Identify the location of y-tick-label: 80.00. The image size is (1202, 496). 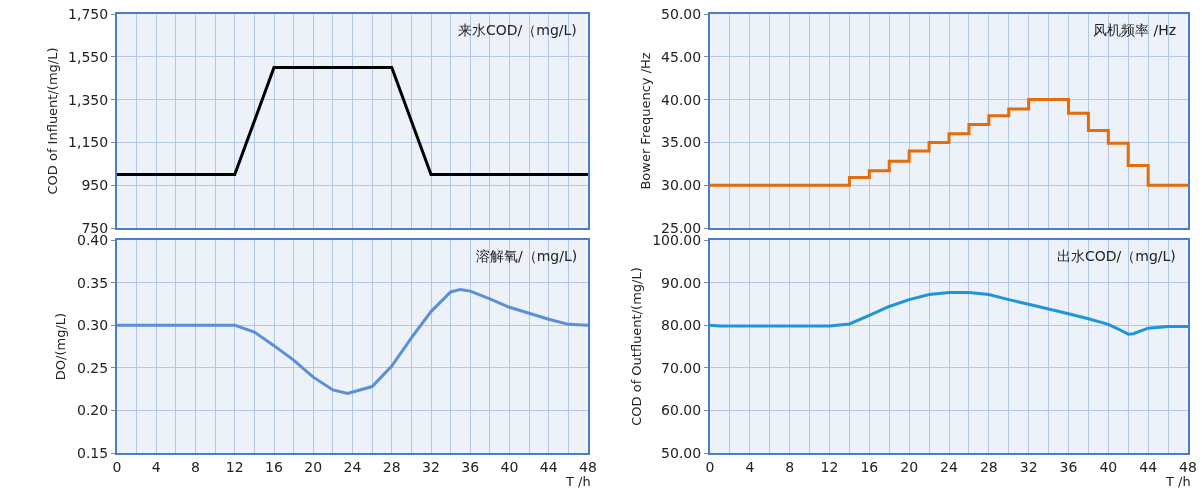
(681, 325).